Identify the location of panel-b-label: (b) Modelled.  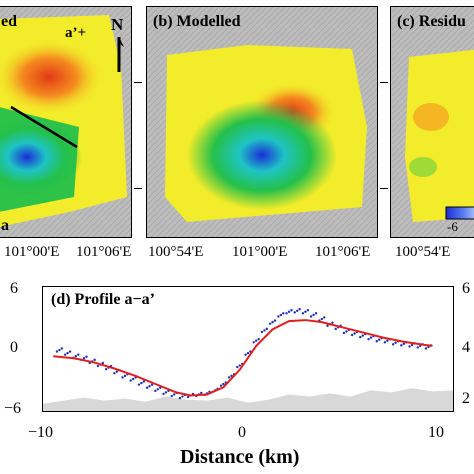
(197, 21).